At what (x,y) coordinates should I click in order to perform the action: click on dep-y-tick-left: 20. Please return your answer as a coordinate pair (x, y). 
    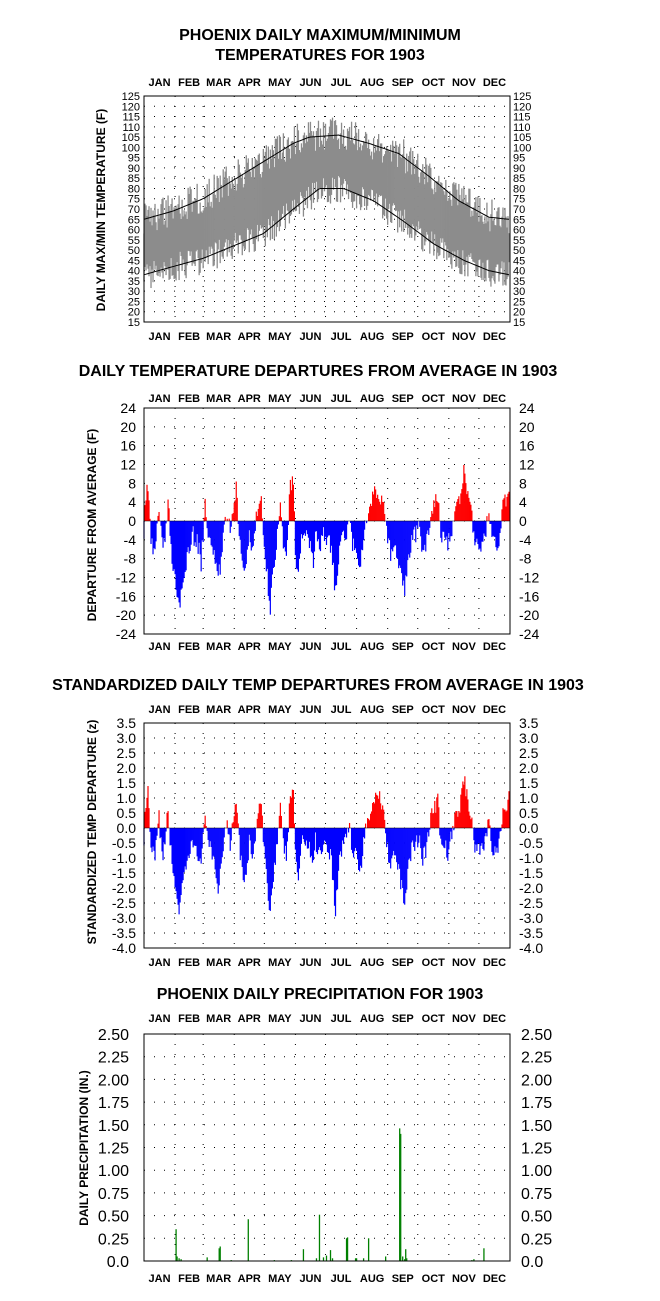
    Looking at the image, I should click on (128, 427).